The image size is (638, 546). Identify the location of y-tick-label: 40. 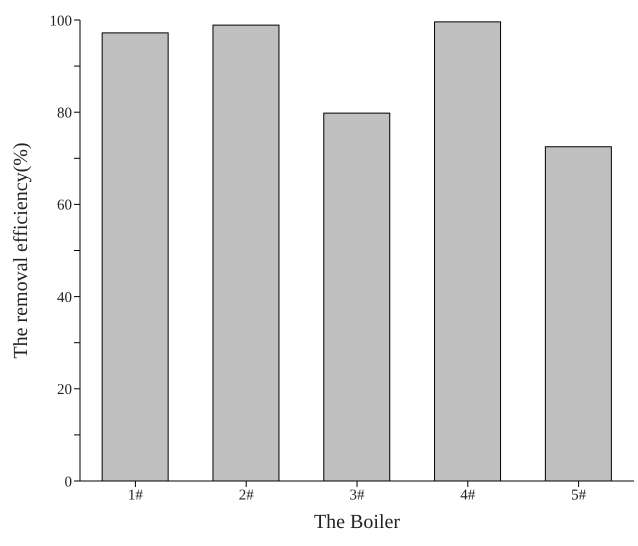
(64, 298).